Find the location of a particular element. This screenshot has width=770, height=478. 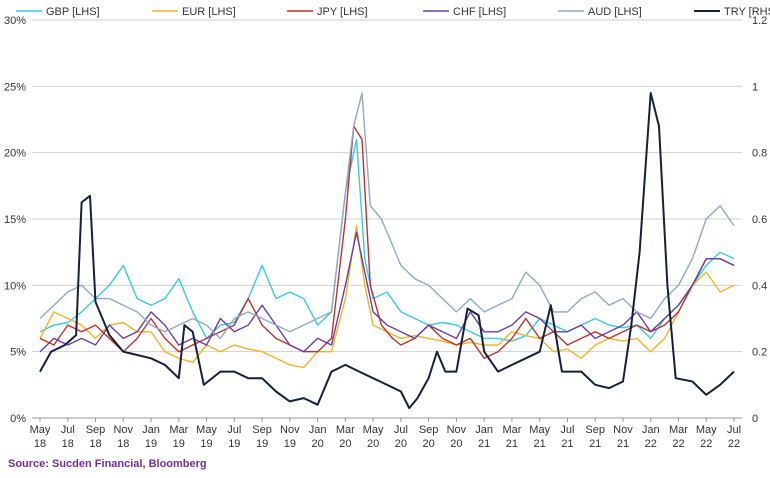

left-tick-label: 15% is located at coordinates (15, 220).